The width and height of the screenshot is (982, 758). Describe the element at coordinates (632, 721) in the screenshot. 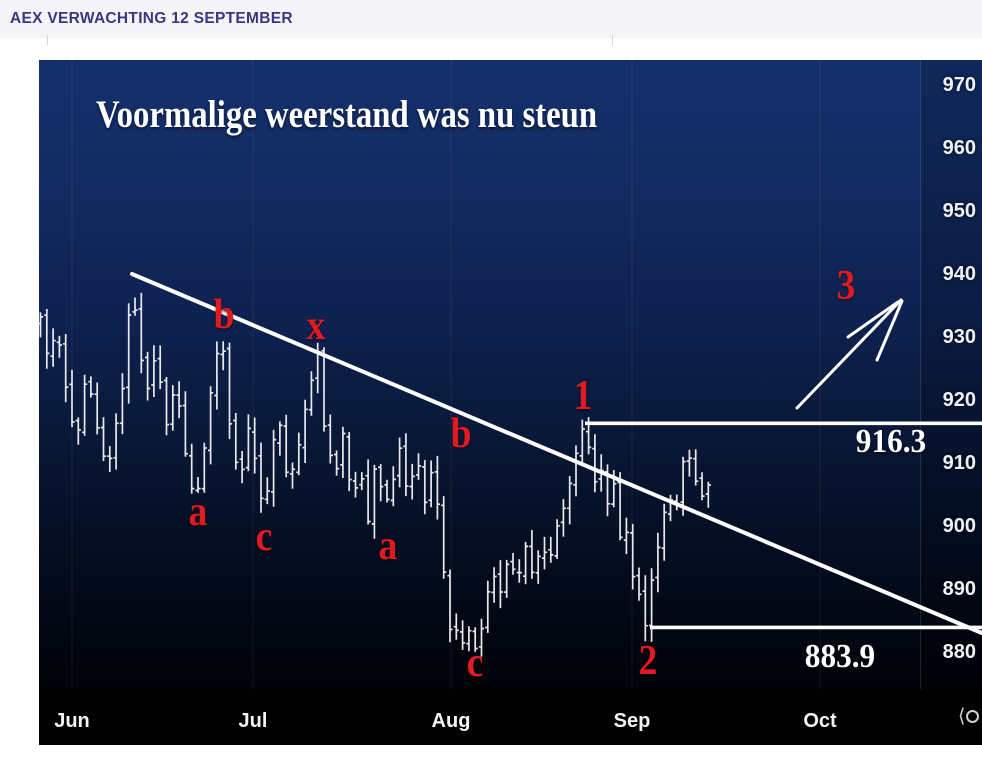

I see `x-month-label: Sep` at that location.